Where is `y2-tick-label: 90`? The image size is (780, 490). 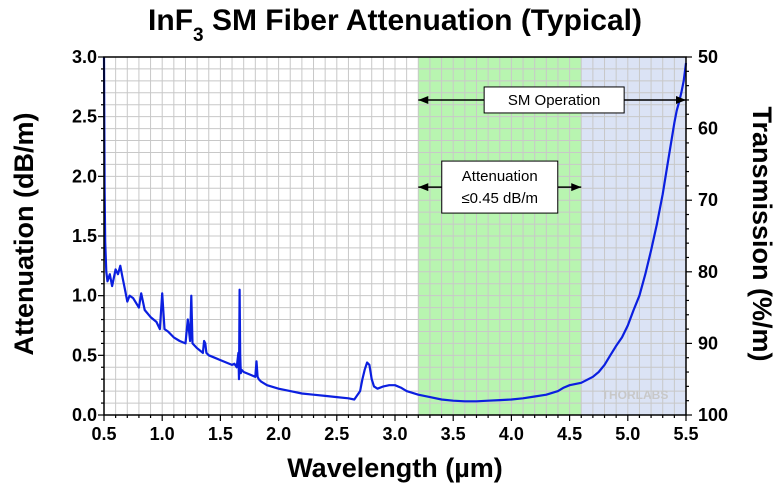 y2-tick-label: 90 is located at coordinates (708, 343).